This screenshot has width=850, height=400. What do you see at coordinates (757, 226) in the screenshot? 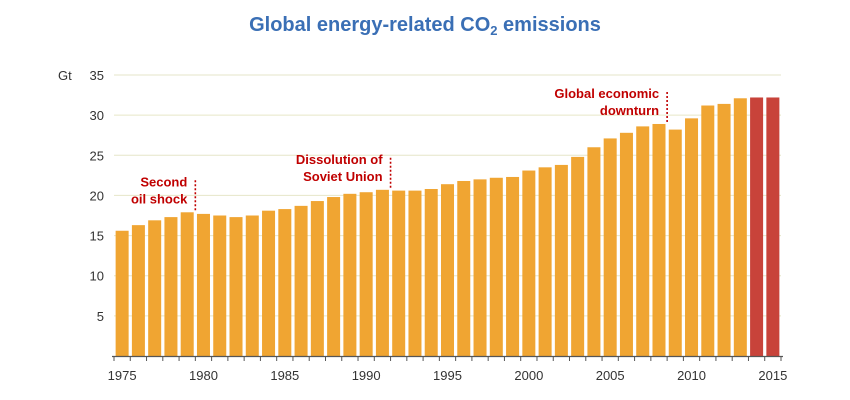
I see `bar-2014` at bounding box center [757, 226].